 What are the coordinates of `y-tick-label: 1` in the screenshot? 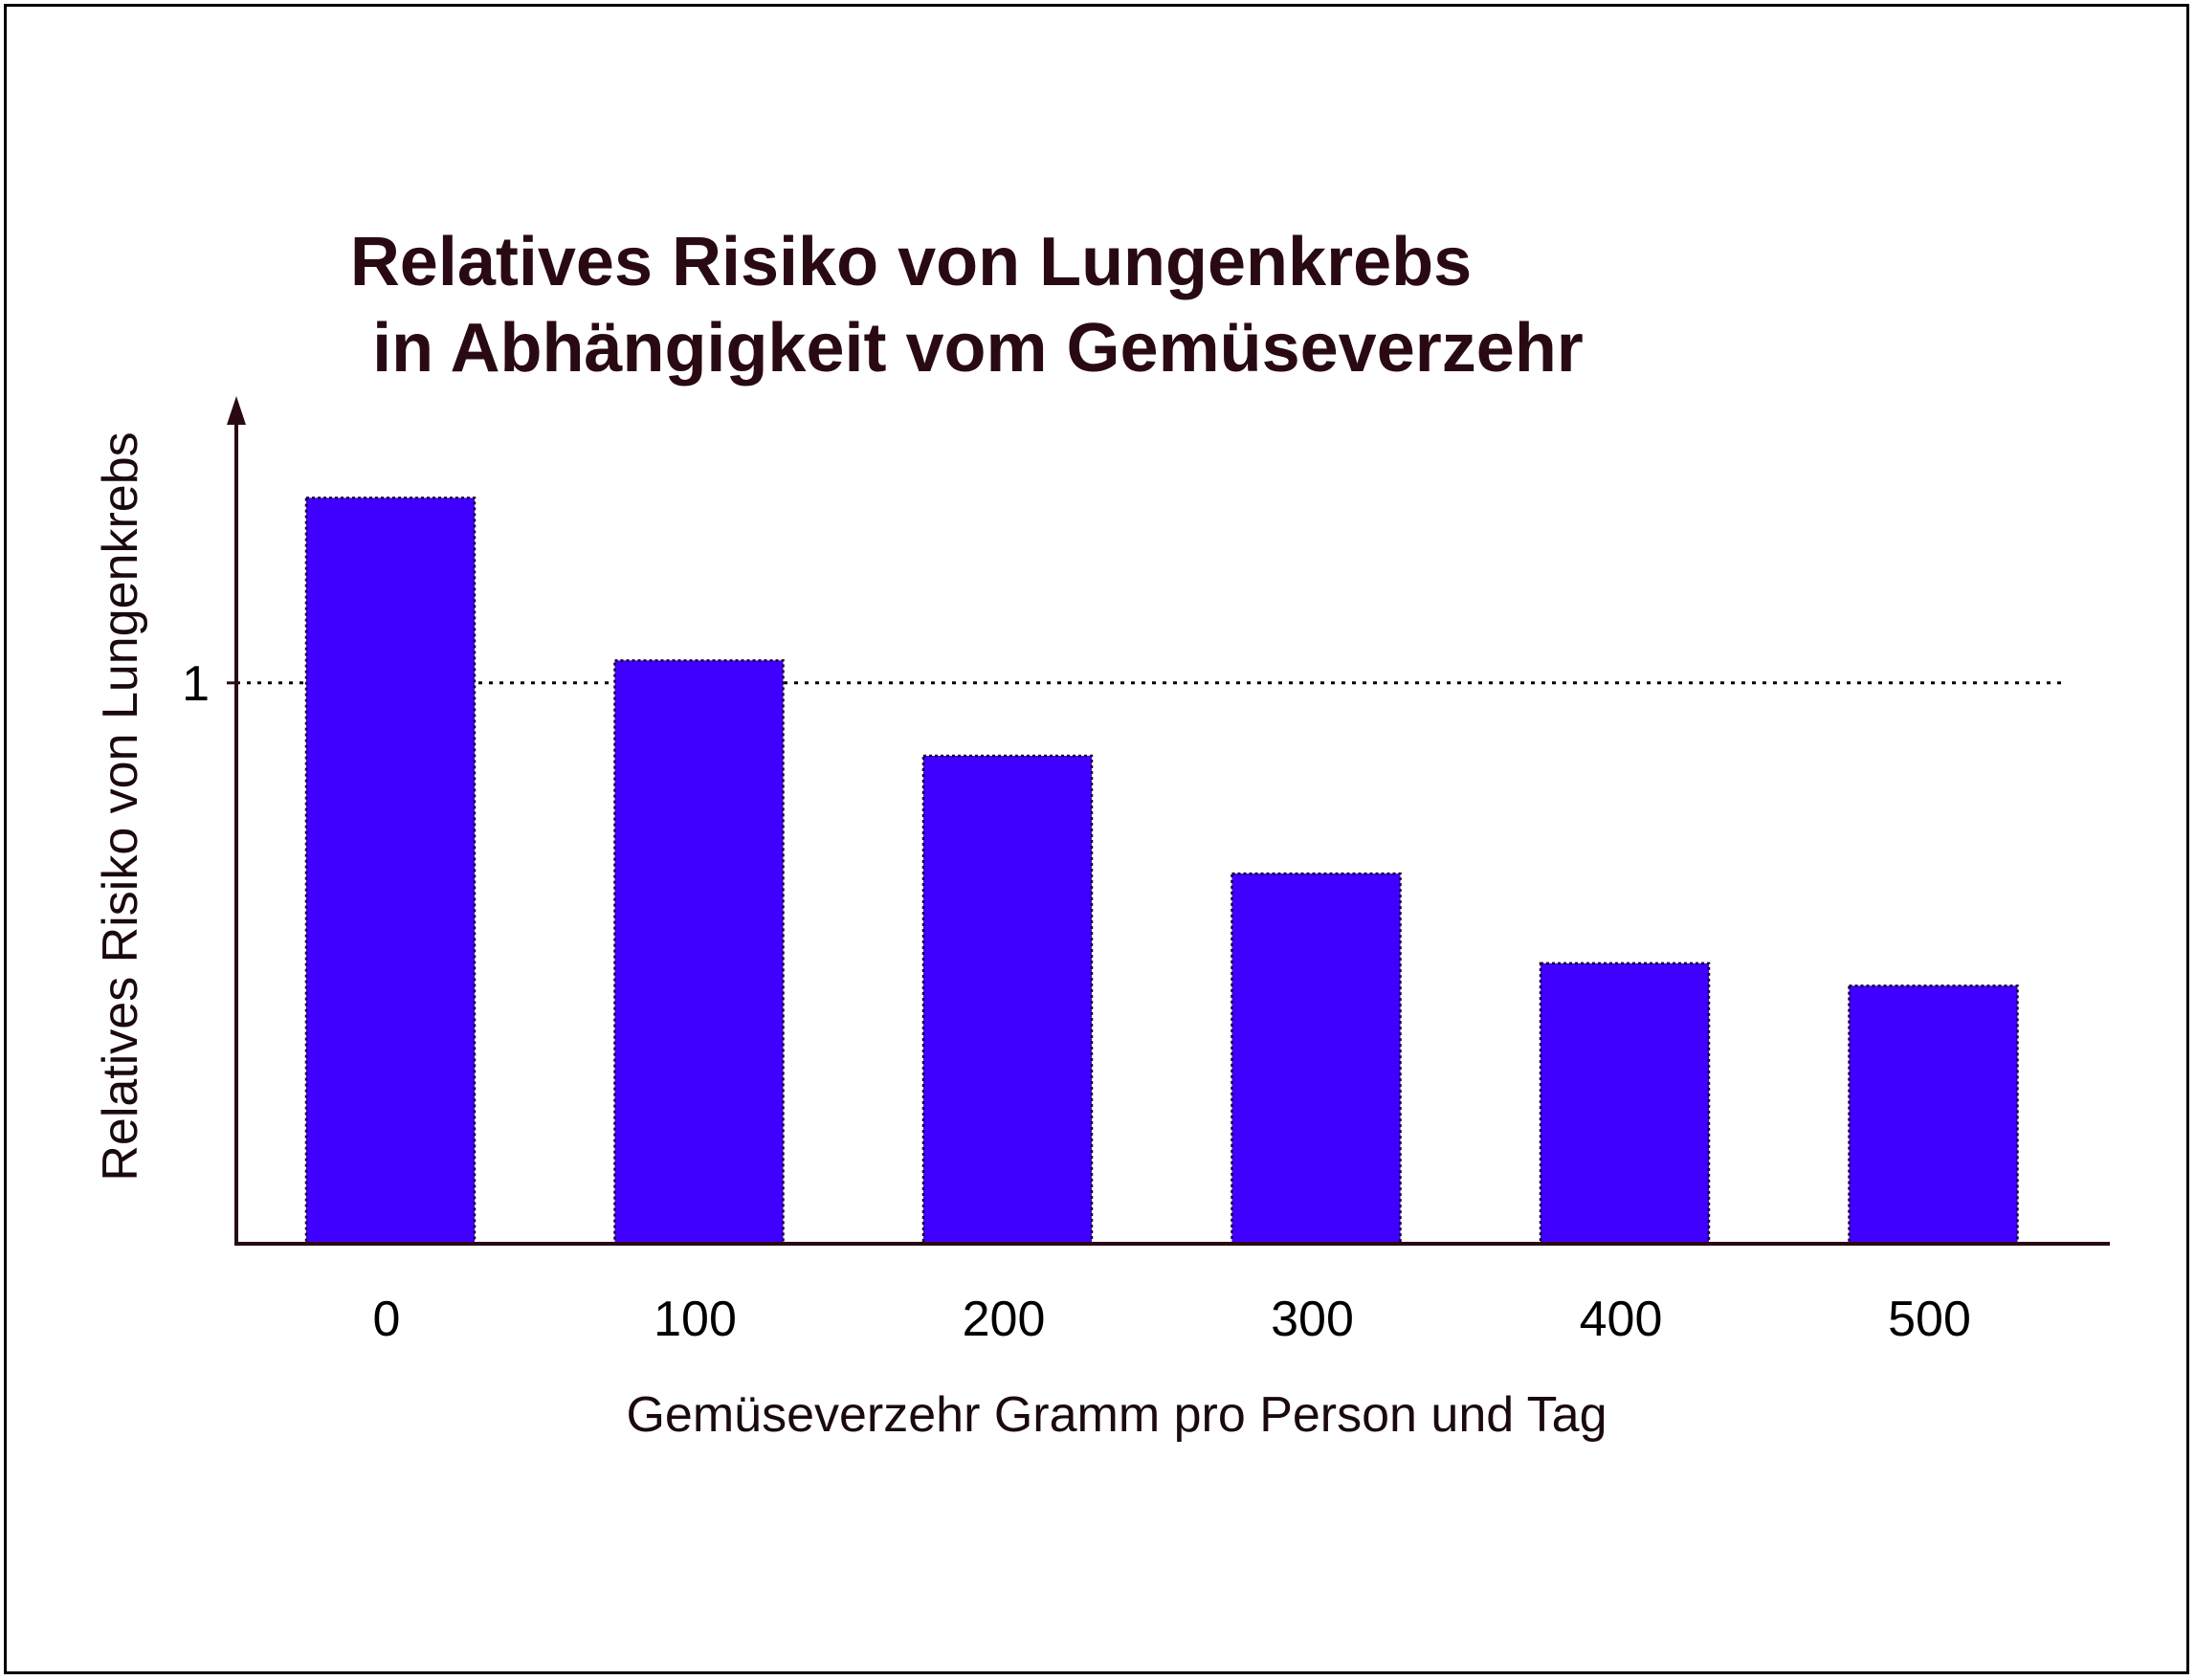 It's located at (196, 684).